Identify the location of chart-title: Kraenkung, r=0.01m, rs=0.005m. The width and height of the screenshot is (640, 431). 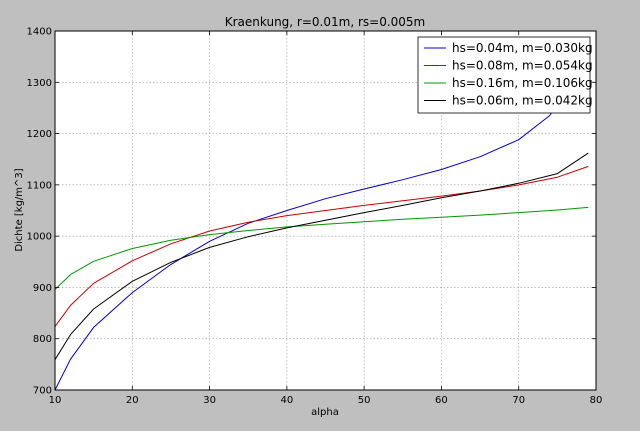
(325, 22).